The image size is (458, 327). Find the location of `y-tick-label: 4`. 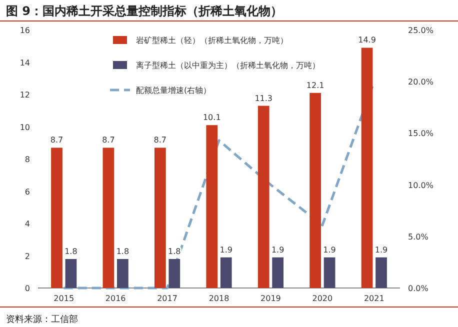

y-tick-label: 4 is located at coordinates (27, 224).